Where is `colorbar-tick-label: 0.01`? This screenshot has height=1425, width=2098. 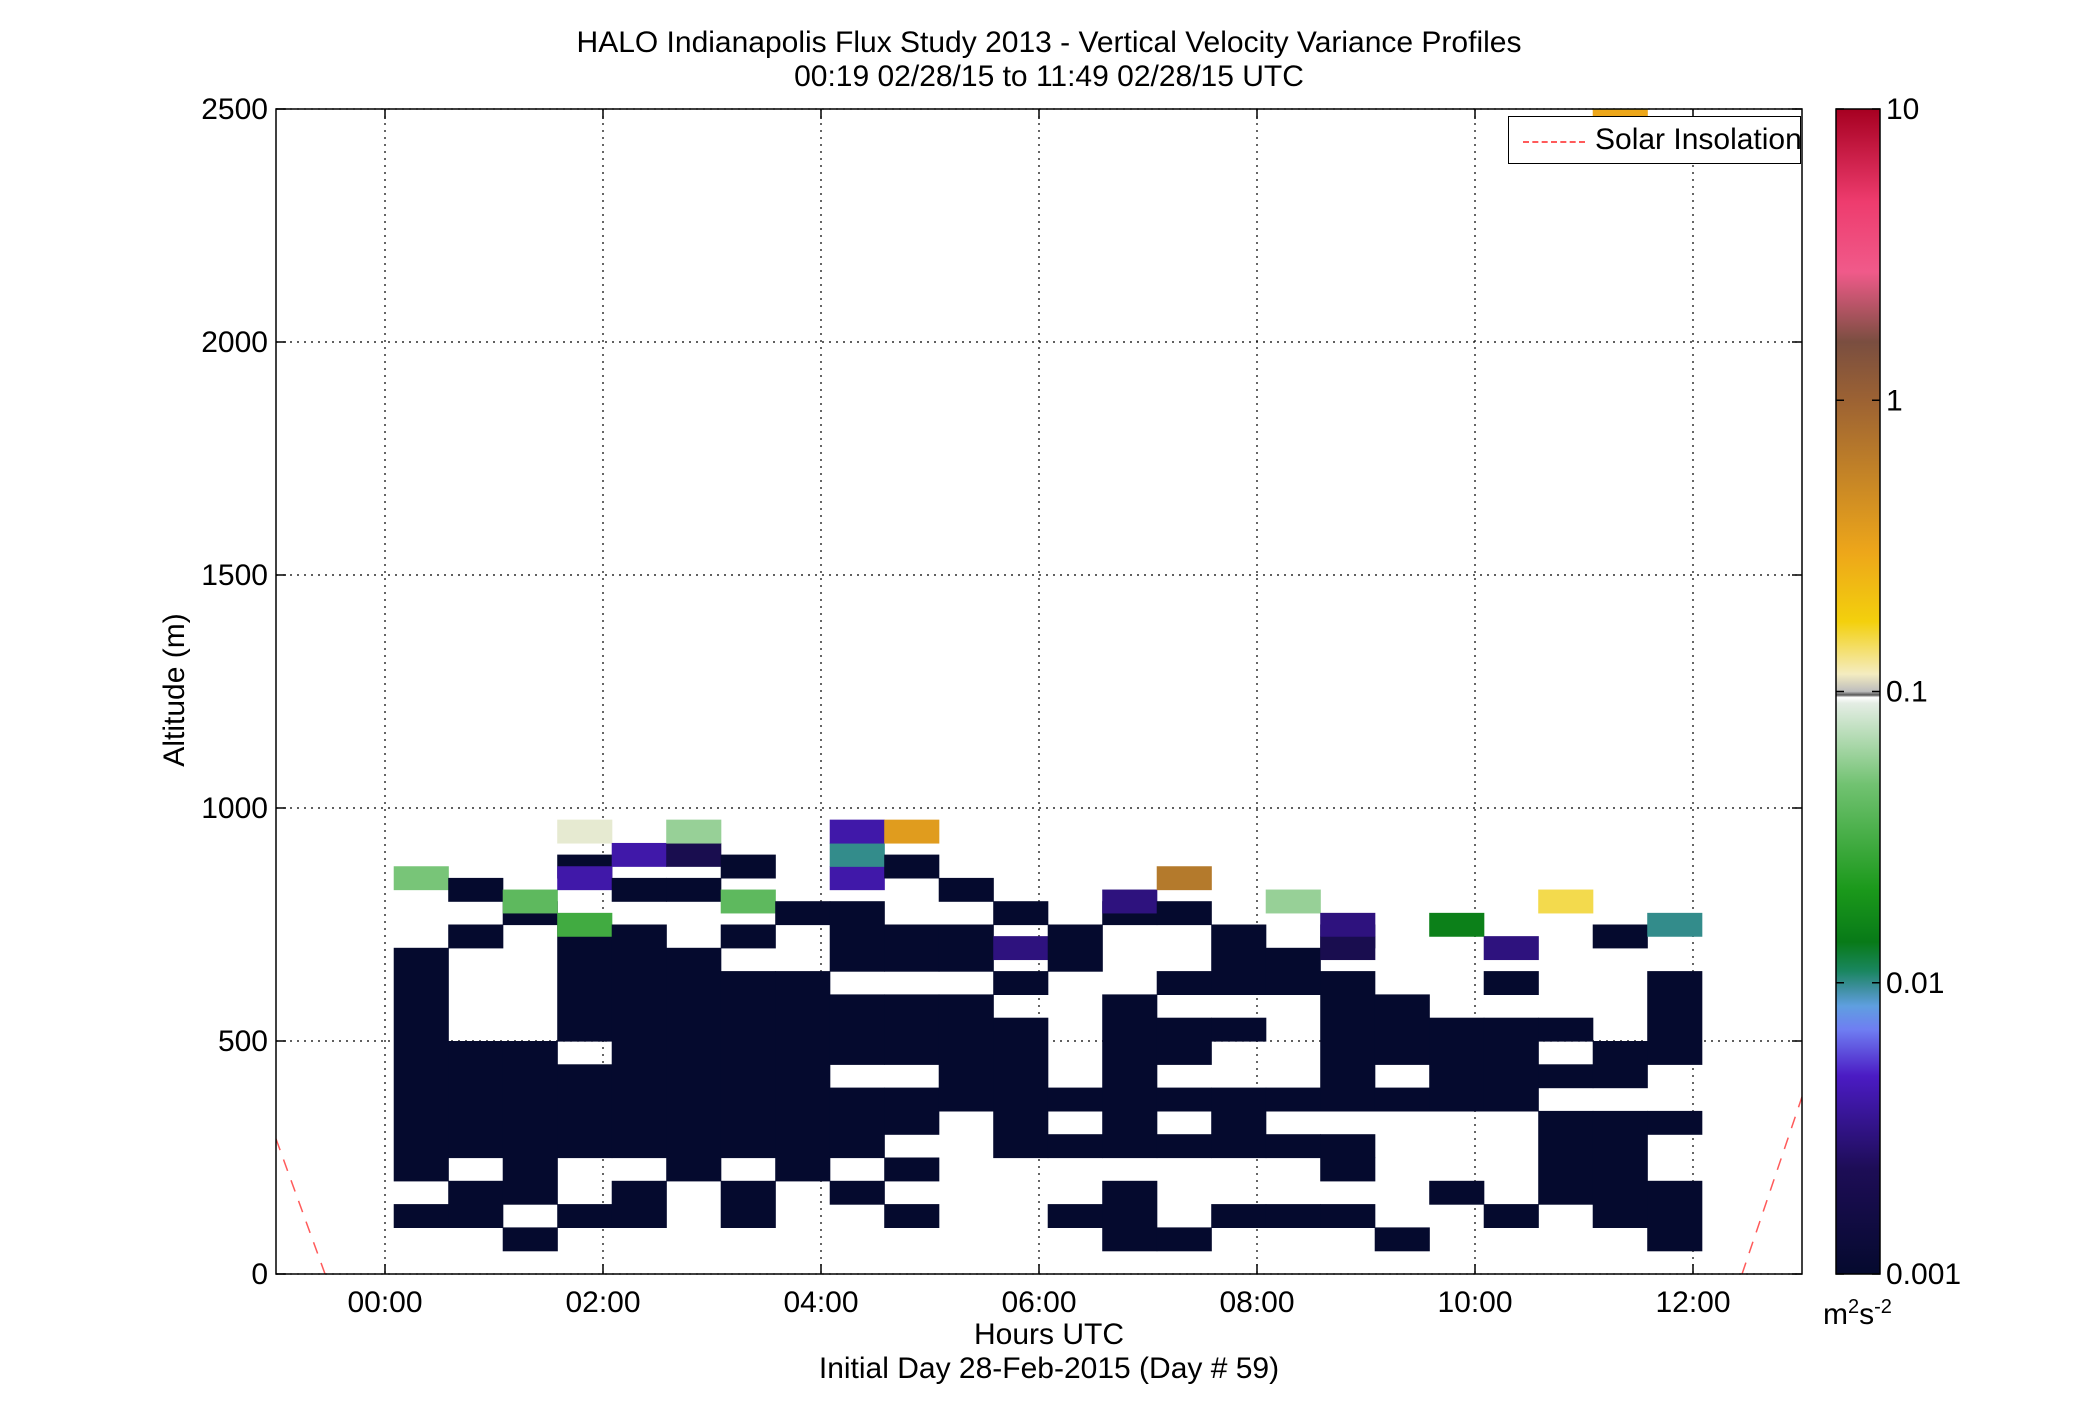
colorbar-tick-label: 0.01 is located at coordinates (1915, 983).